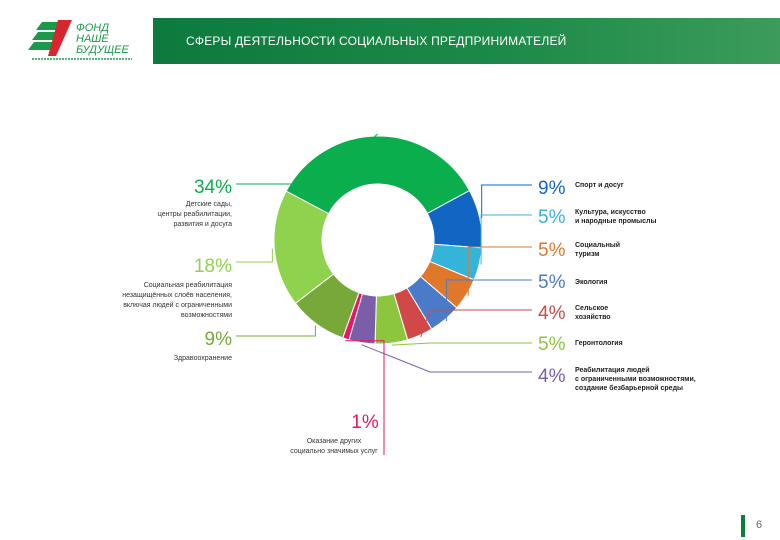 The width and height of the screenshot is (780, 540). Describe the element at coordinates (612, 370) in the screenshot. I see `caption-disabled-1: Реабилитация людей` at that location.